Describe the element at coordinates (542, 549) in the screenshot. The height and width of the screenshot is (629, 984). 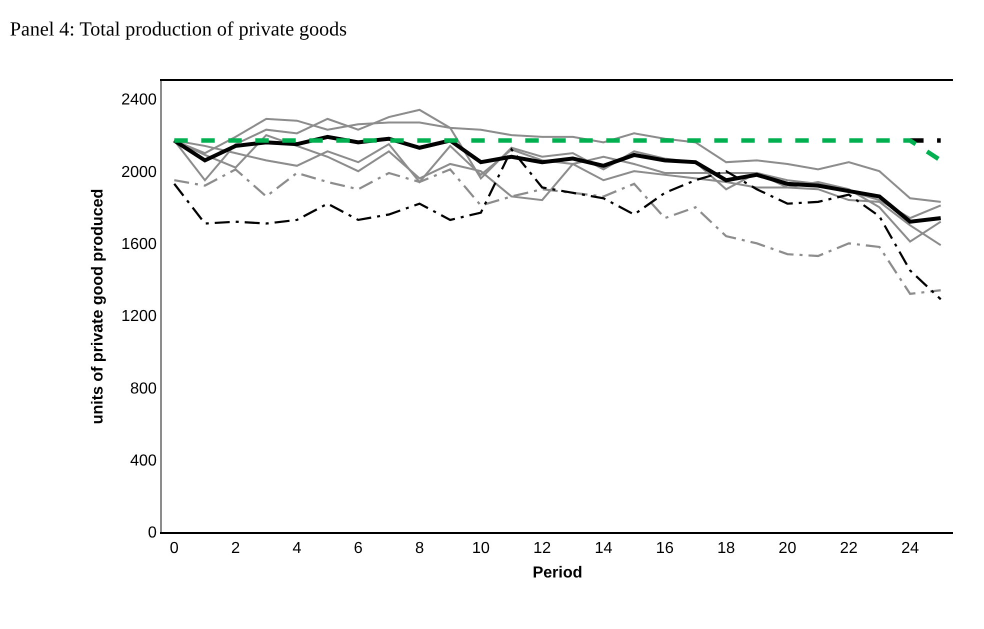
I see `x-tick-label: 12` at that location.